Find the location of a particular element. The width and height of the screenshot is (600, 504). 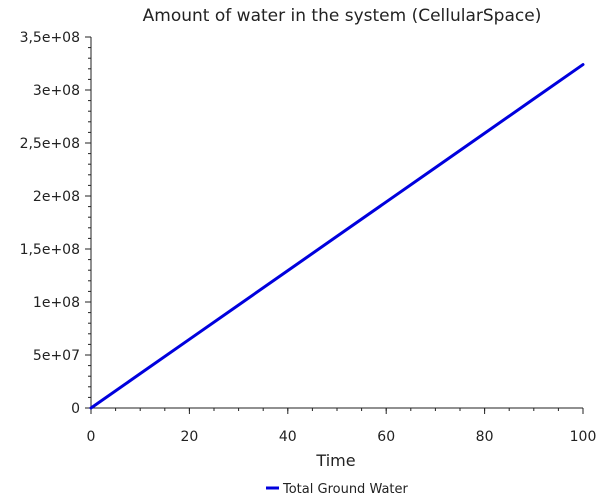

y-tick-label: 5e+07 is located at coordinates (56, 356).